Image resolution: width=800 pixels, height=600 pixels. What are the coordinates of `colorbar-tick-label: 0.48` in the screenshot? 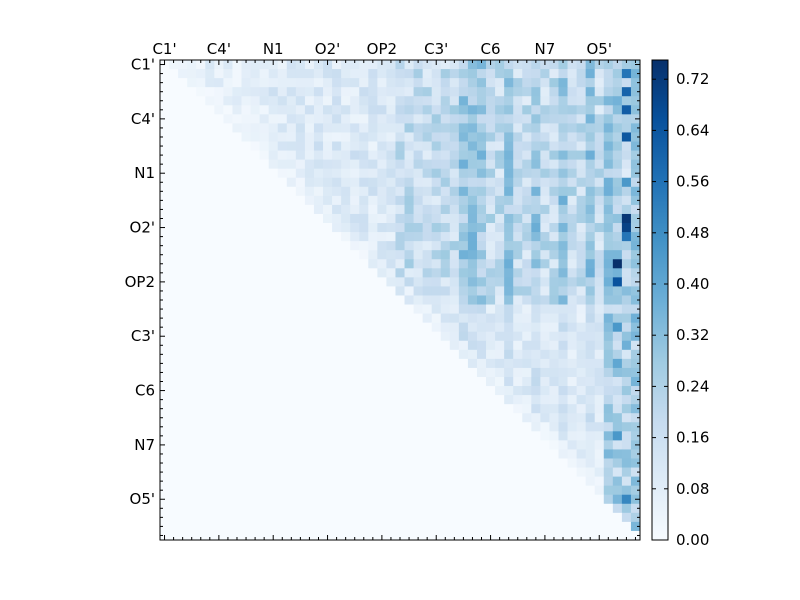 It's located at (692, 233).